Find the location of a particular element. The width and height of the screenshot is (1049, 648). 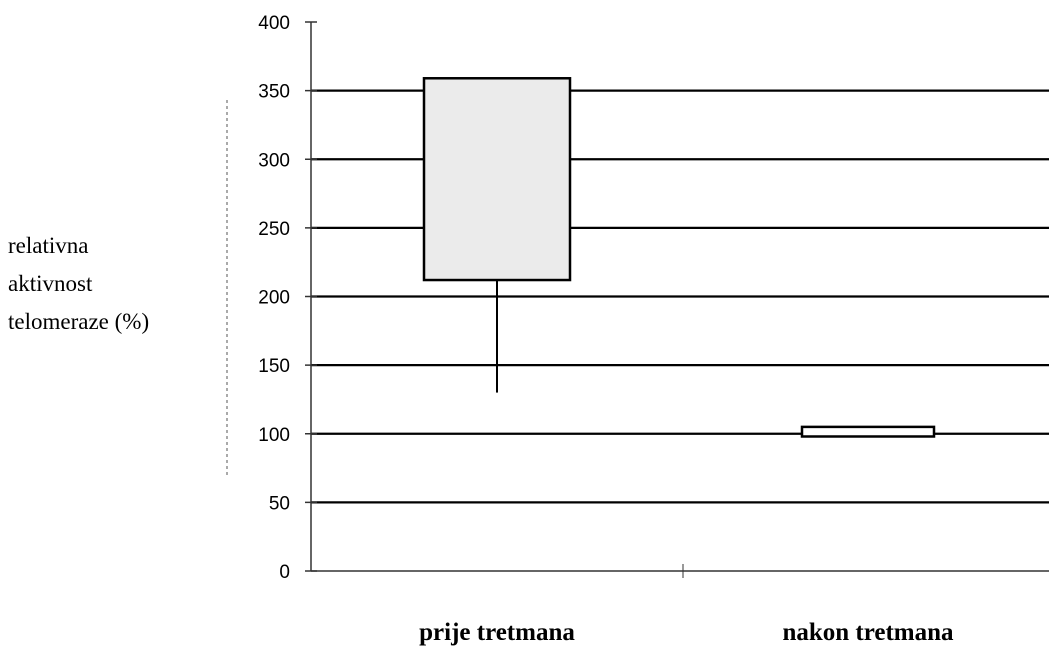

y-axis-label-line-1: relativna is located at coordinates (48, 245).